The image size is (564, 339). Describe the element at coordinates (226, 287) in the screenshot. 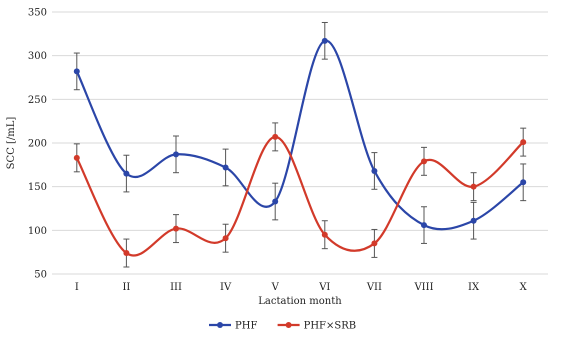

I see `x-tick-label: IV` at that location.